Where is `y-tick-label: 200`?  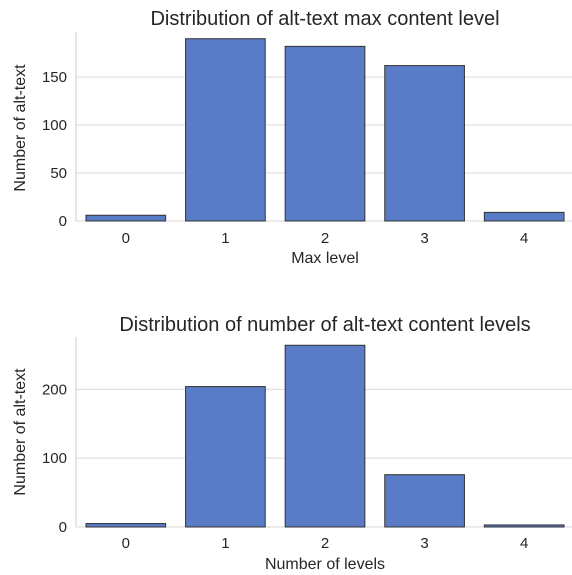 y-tick-label: 200 is located at coordinates (54, 389).